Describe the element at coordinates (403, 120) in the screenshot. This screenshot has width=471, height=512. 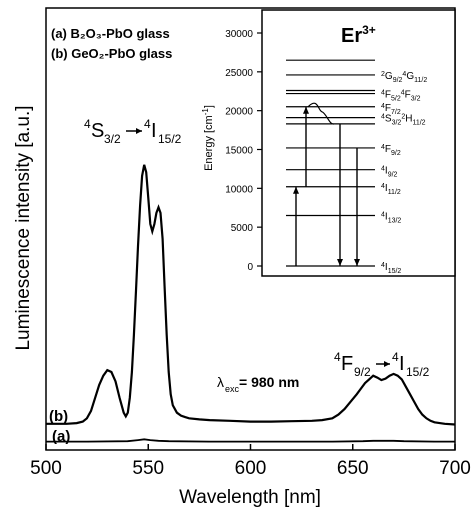
I see `energy-level-label: 4S3/22H11/2` at that location.